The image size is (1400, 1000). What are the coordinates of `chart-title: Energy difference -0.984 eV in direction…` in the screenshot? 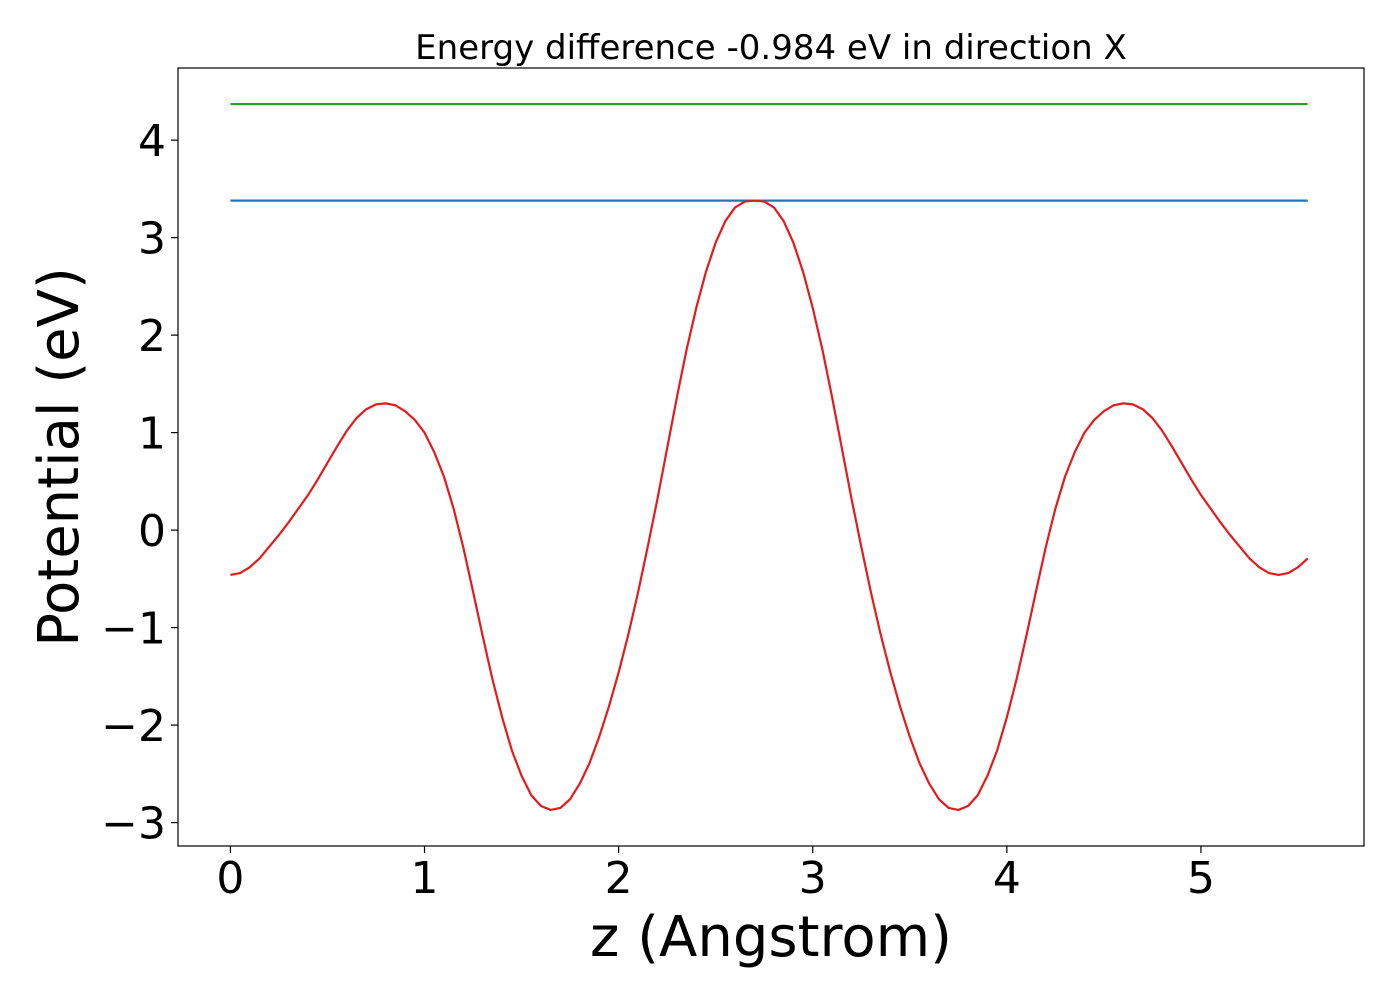 It's located at (771, 48).